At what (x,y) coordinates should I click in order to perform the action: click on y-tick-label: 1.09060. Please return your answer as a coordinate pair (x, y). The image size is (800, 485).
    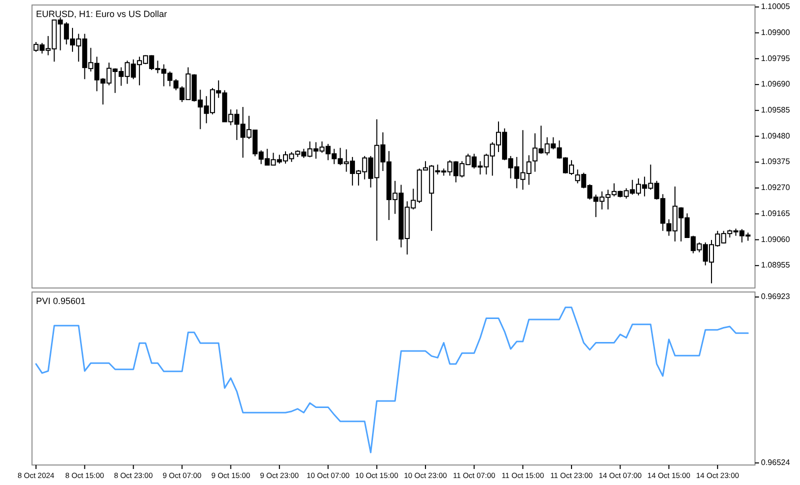
    Looking at the image, I should click on (775, 239).